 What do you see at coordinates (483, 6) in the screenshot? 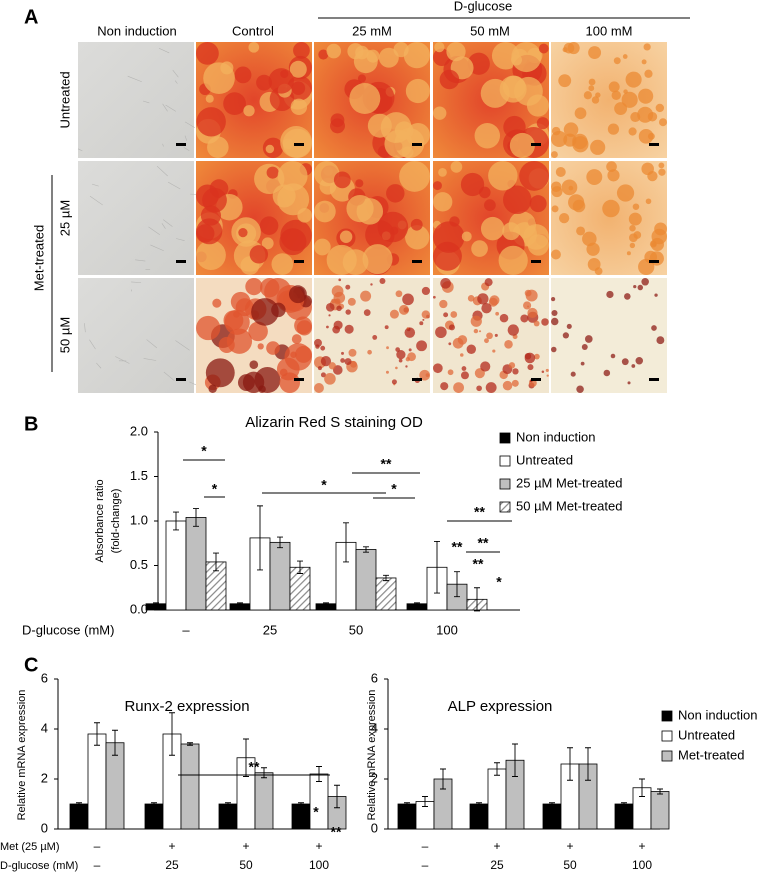
I see `group-header: D-glucose` at bounding box center [483, 6].